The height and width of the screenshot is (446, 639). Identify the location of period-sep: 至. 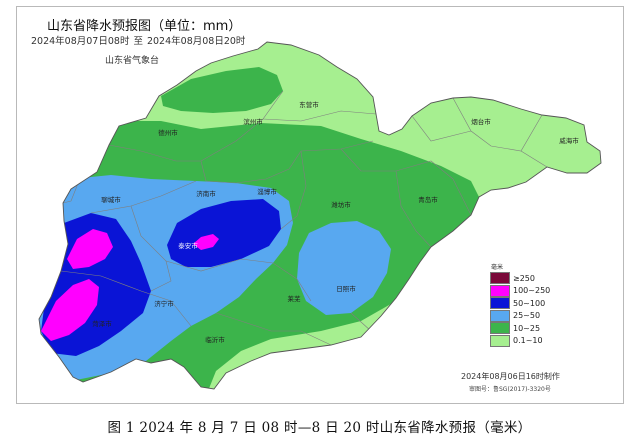
(138, 41).